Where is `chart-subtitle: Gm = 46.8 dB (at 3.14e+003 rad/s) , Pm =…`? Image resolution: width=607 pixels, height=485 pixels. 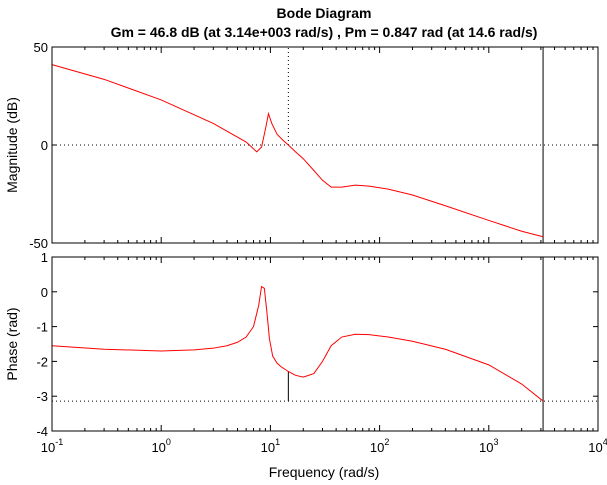
chart-subtitle: Gm = 46.8 dB (at 3.14e+003 rad/s) , Pm =… is located at coordinates (324, 32).